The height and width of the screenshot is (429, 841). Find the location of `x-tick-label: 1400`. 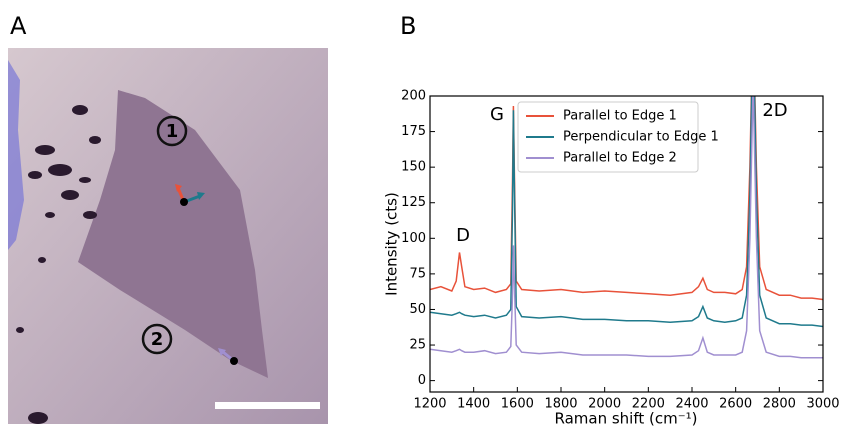

x-tick-label: 1400 is located at coordinates (473, 404).